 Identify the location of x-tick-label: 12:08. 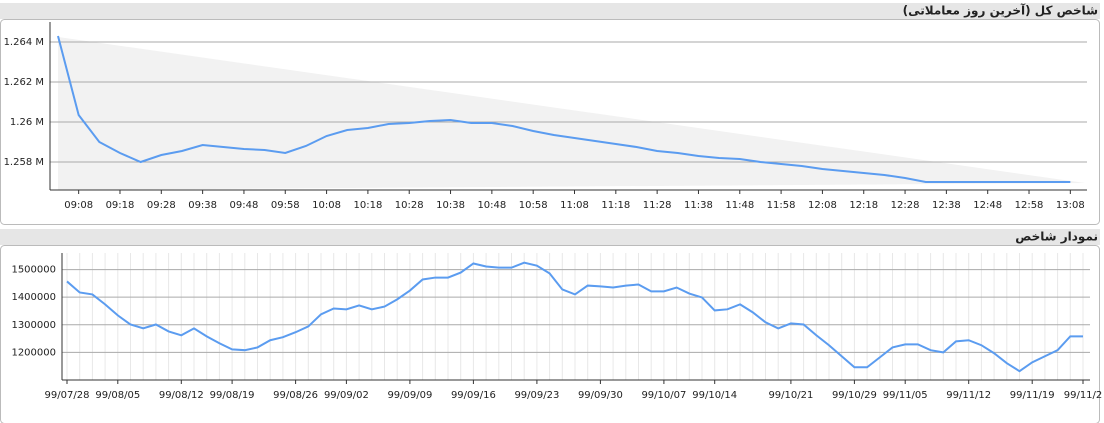
(822, 205).